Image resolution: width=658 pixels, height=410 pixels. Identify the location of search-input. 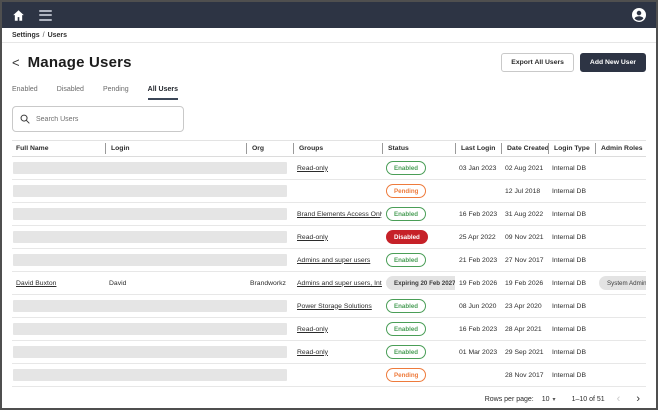
(106, 119).